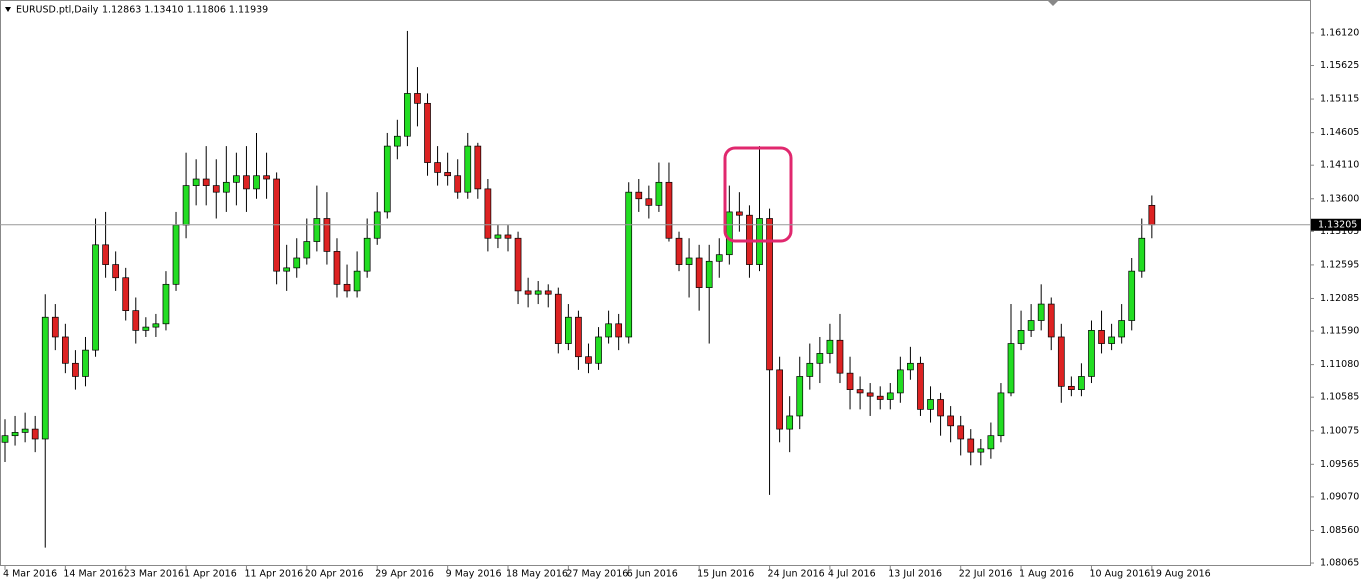 This screenshot has width=1363, height=584. What do you see at coordinates (1339, 264) in the screenshot?
I see `y-tick-label: 1.12595` at bounding box center [1339, 264].